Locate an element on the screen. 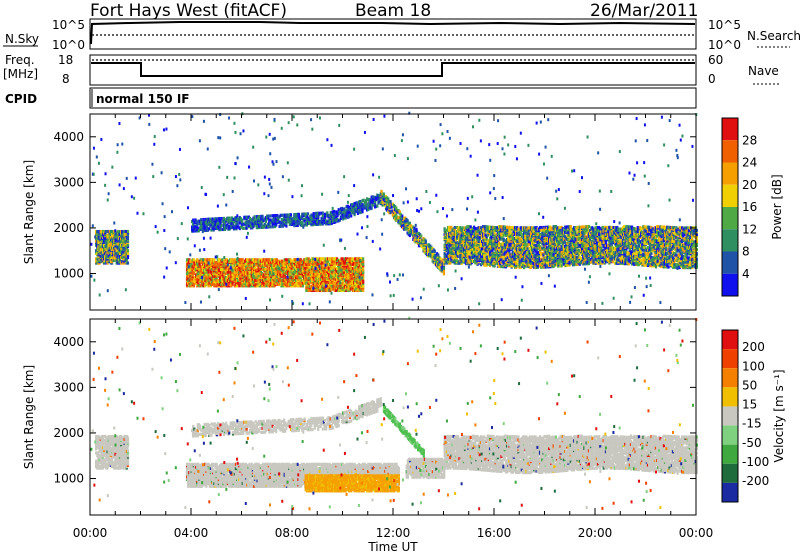 This screenshot has width=800, height=554. freq-bottom-tick: 8 is located at coordinates (66, 79).